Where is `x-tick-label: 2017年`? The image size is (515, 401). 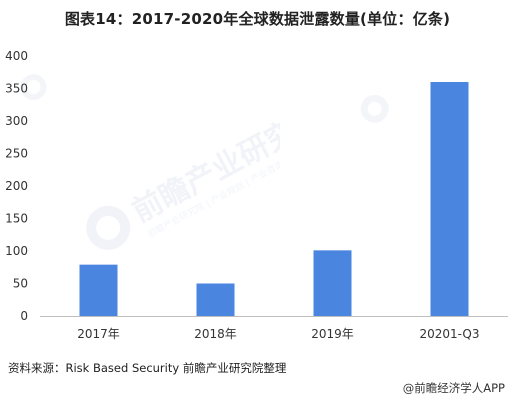
x-tick-label: 2017年 is located at coordinates (98, 334).